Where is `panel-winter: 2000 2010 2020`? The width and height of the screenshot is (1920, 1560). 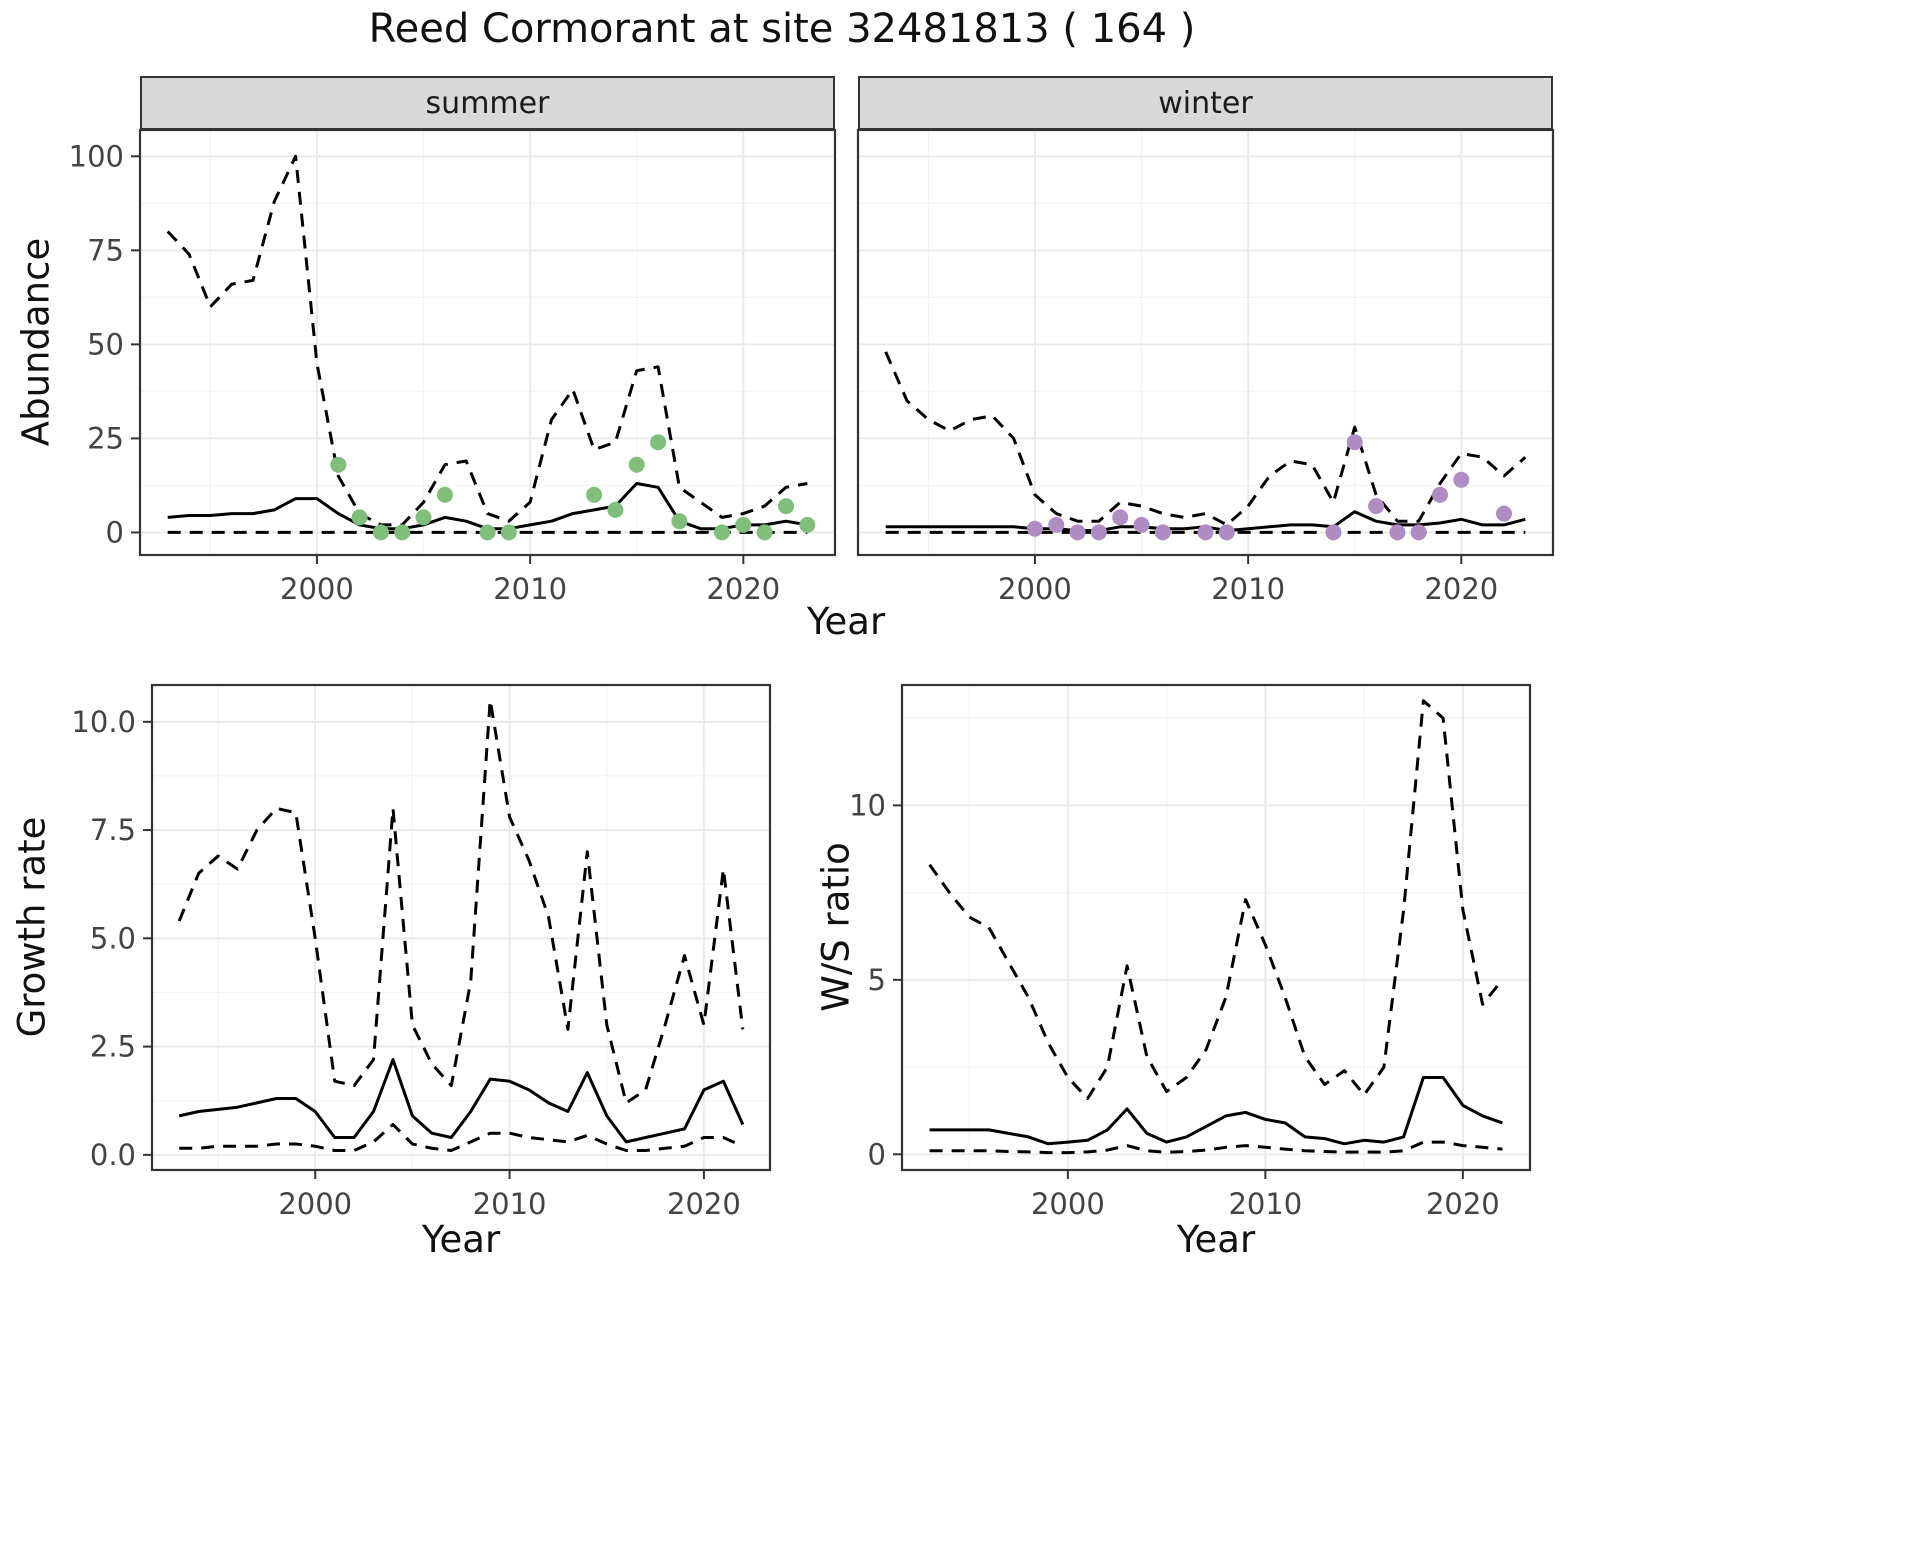
panel-winter: 2000 2010 2020 is located at coordinates (1205, 367).